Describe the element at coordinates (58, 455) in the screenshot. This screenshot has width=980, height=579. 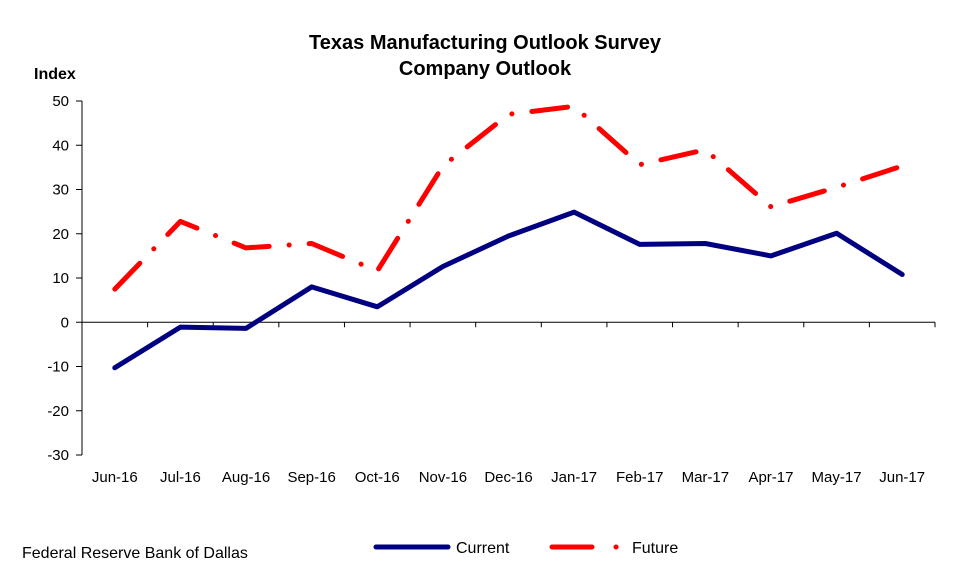
I see `y-tick-label: -30` at that location.